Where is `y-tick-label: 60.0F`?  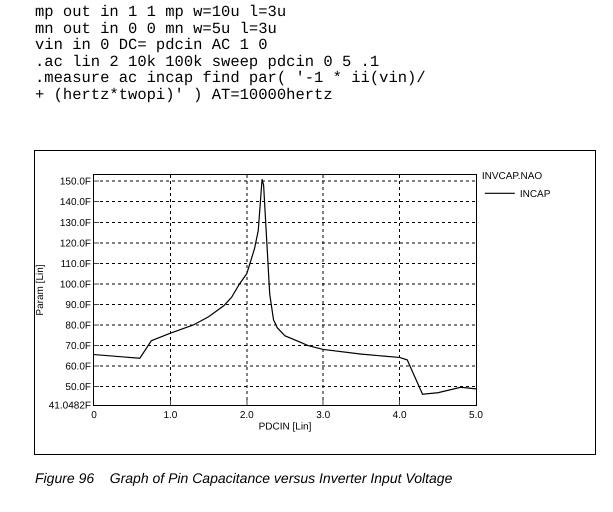
y-tick-label: 60.0F is located at coordinates (78, 367).